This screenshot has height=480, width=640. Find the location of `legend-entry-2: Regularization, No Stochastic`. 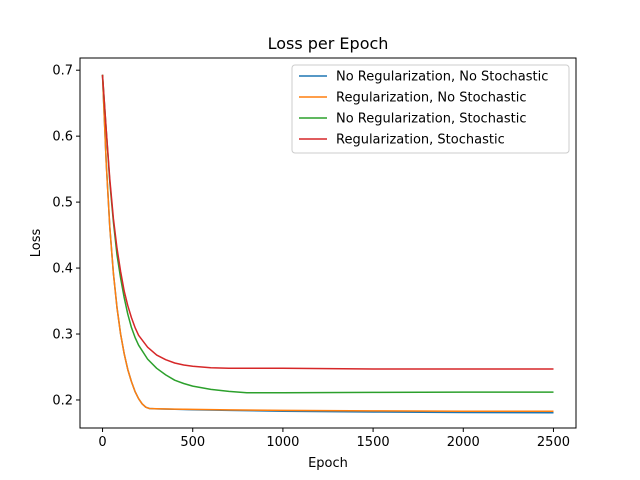

legend-entry-2: Regularization, No Stochastic is located at coordinates (431, 98).